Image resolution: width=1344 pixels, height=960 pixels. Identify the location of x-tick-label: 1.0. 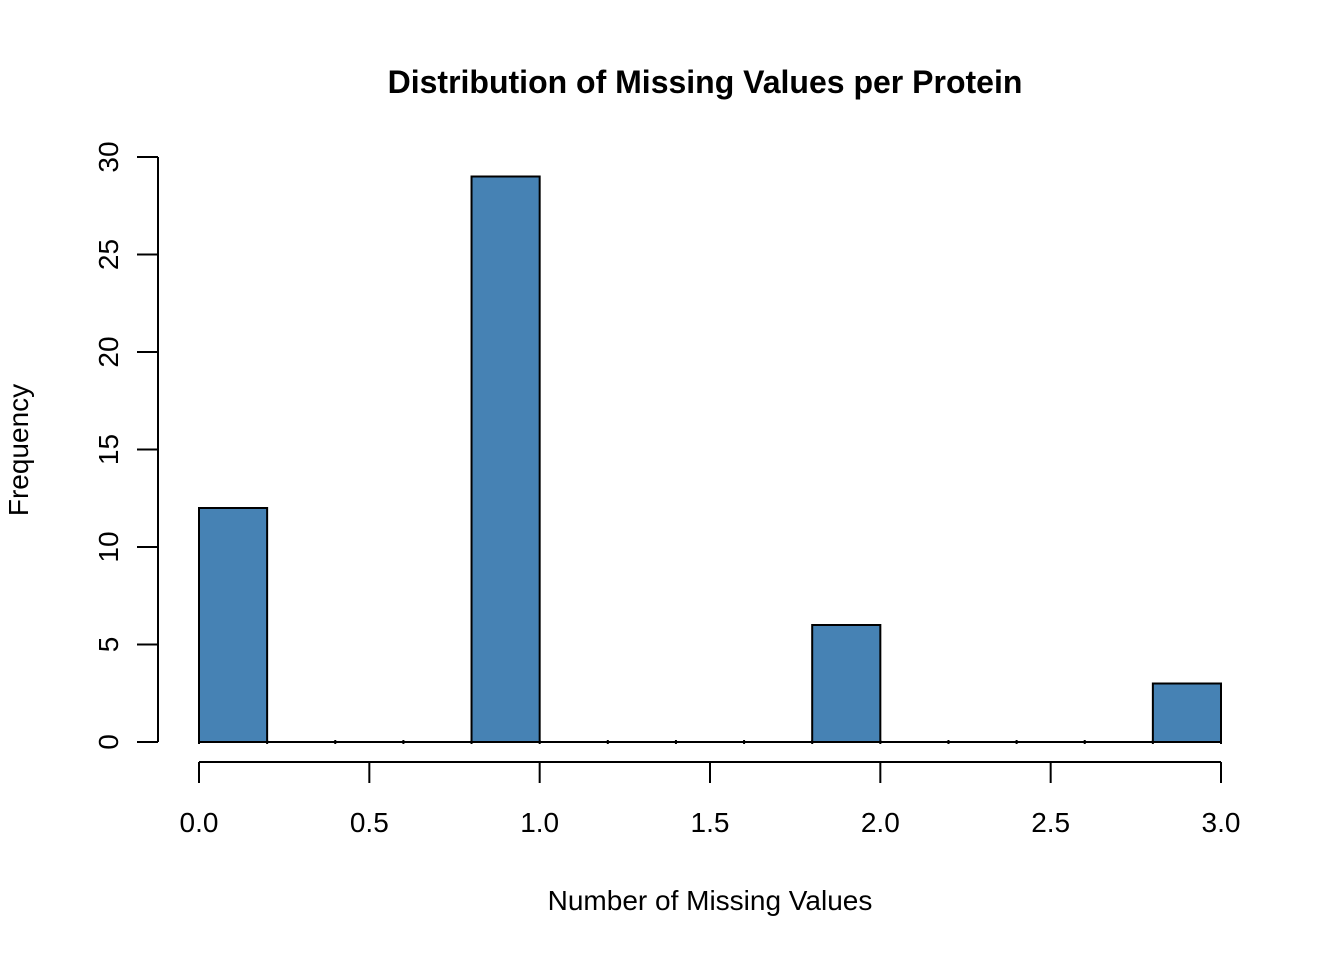
(539, 822).